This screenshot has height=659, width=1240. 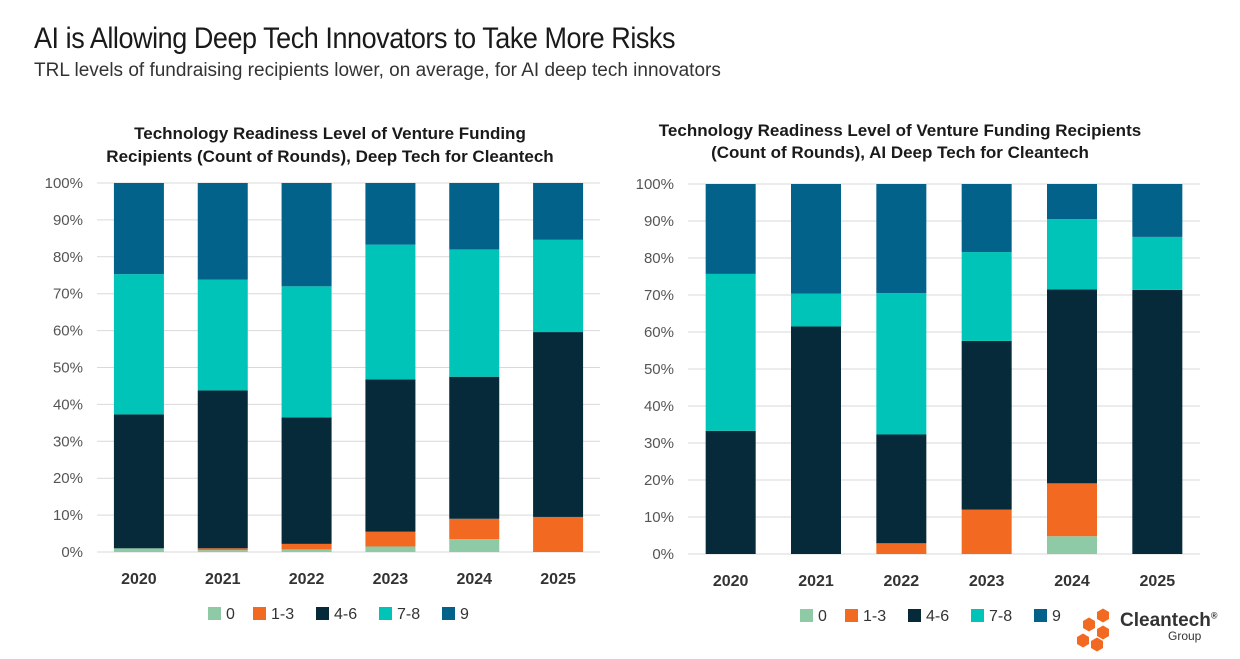 I want to click on legend-label: 4-6, so click(x=937, y=616).